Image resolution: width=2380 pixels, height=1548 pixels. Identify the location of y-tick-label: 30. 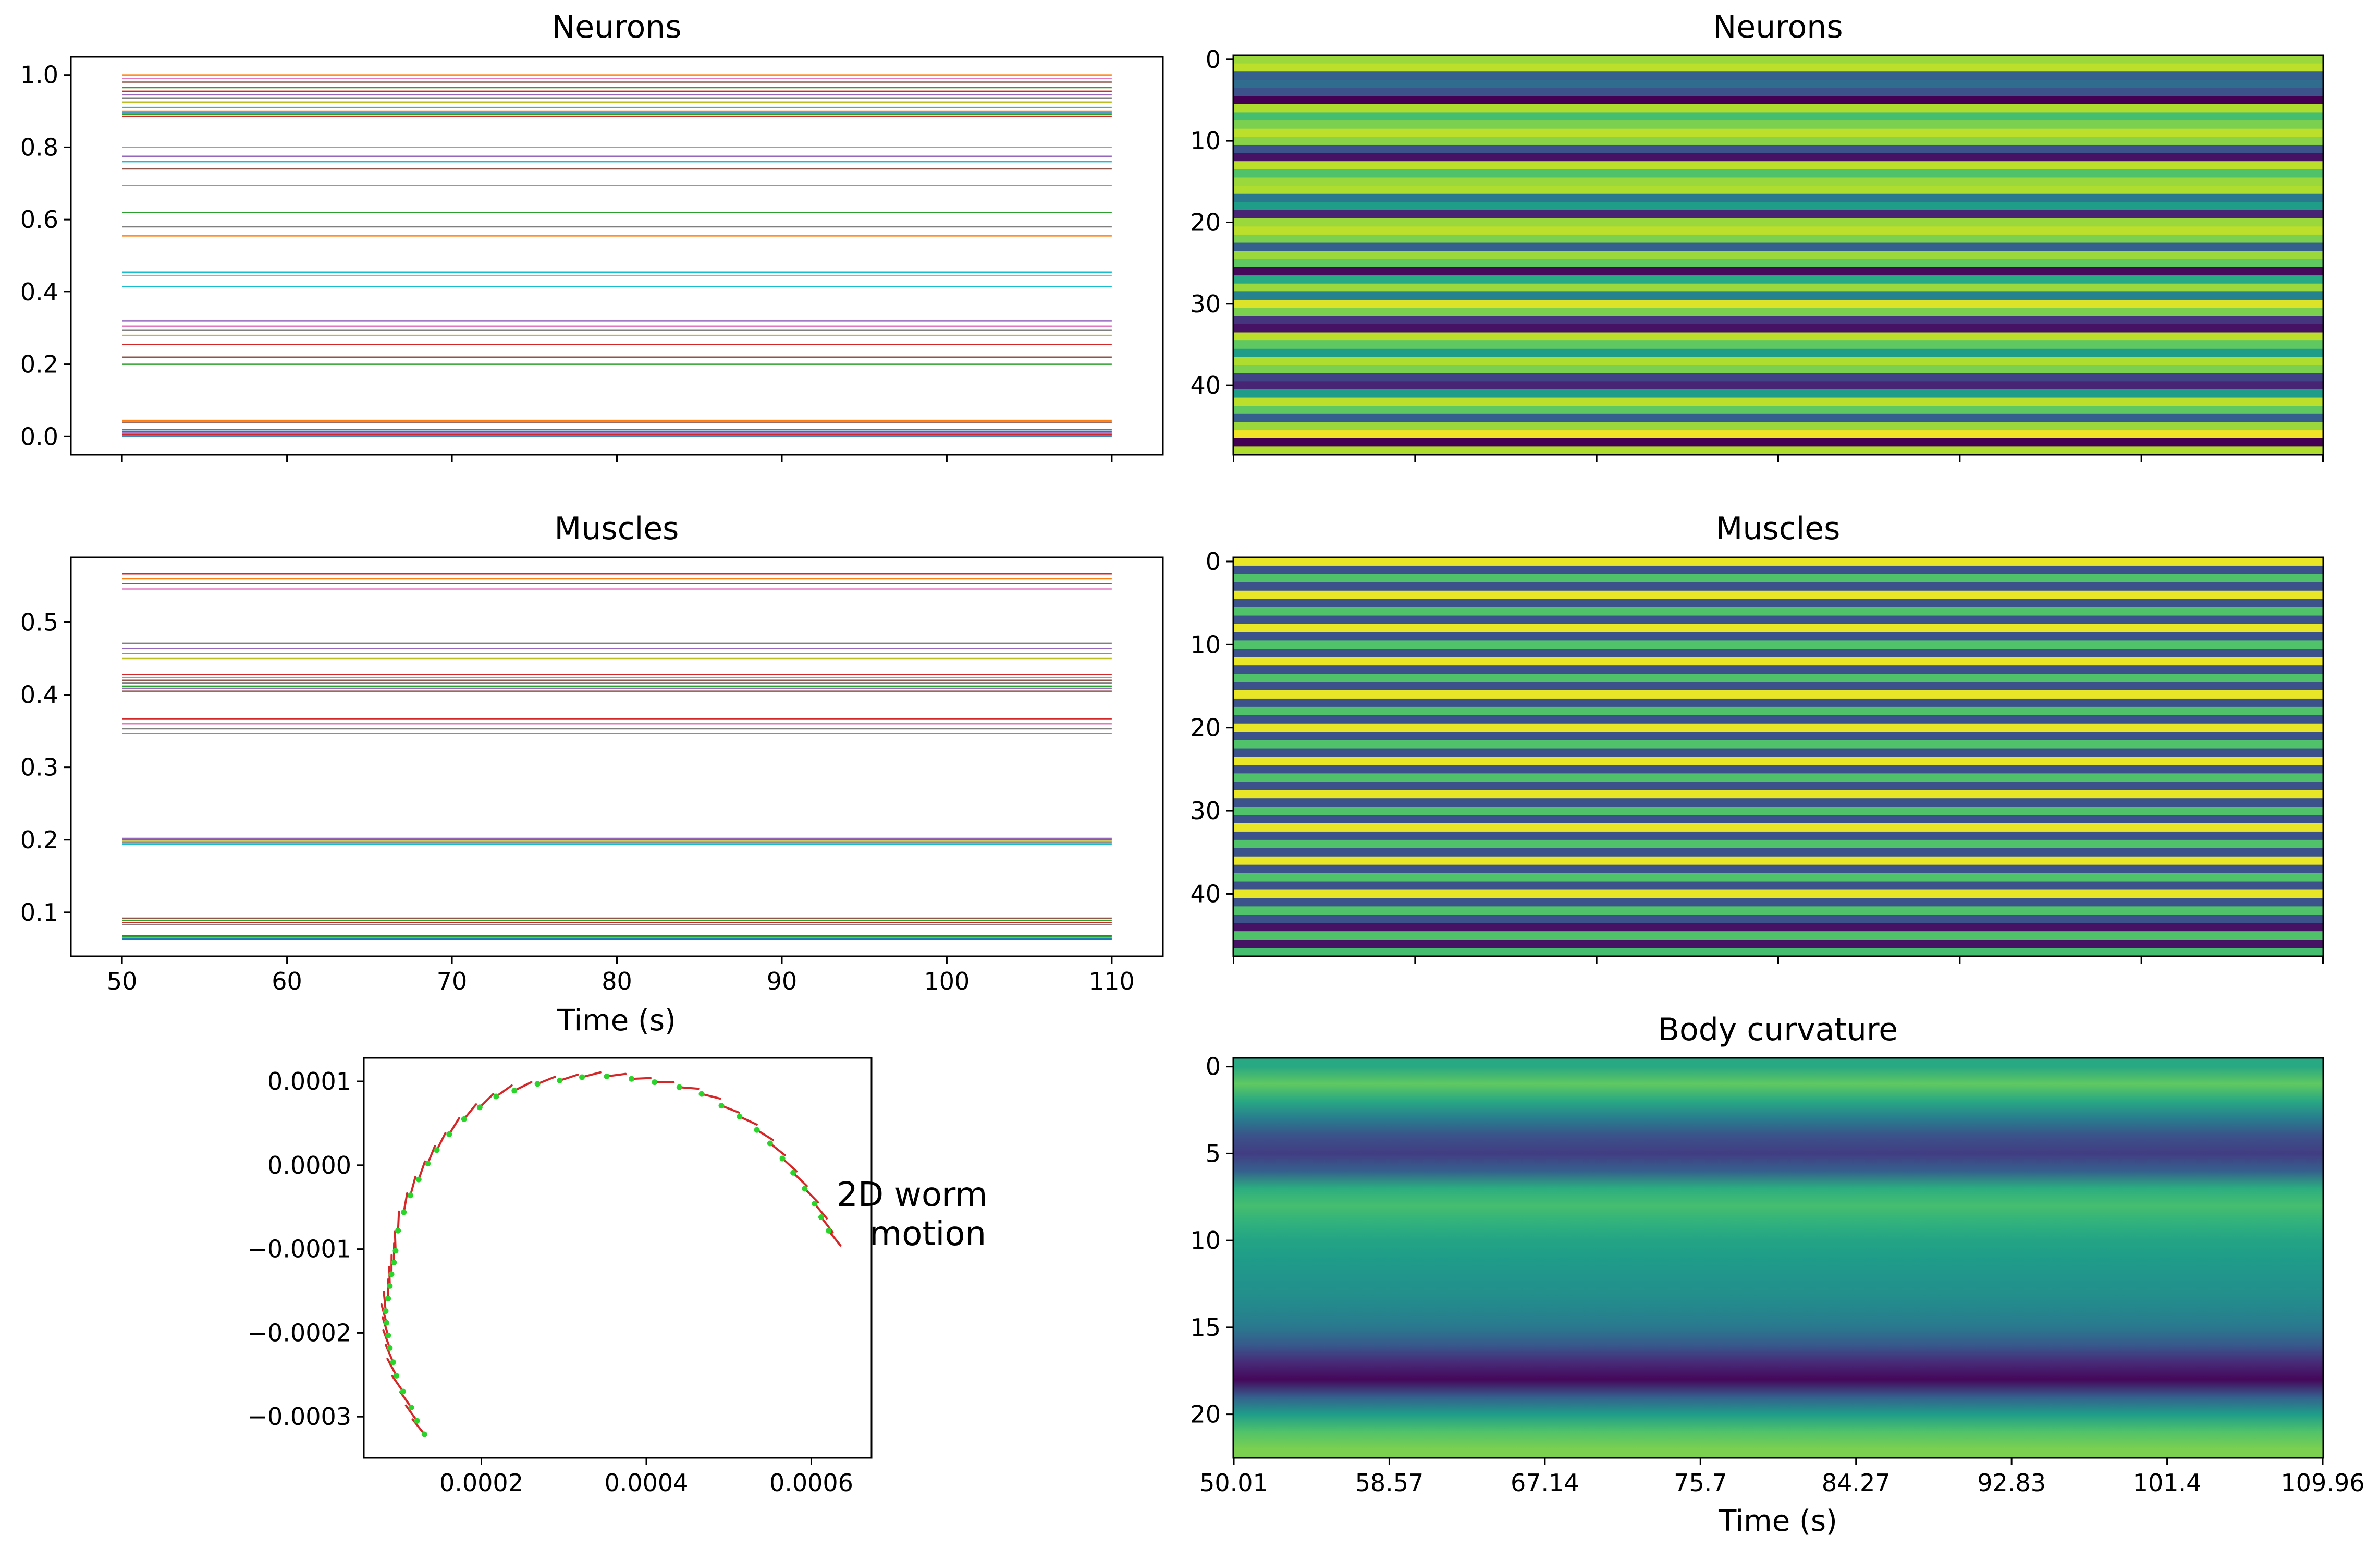
(1205, 811).